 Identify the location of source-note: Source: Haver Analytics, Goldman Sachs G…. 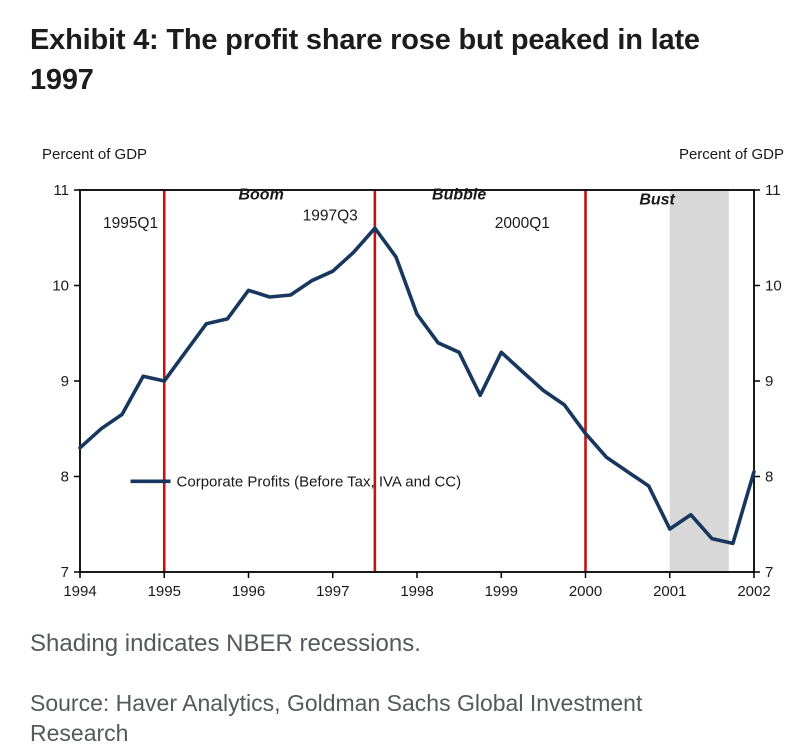
(336, 718).